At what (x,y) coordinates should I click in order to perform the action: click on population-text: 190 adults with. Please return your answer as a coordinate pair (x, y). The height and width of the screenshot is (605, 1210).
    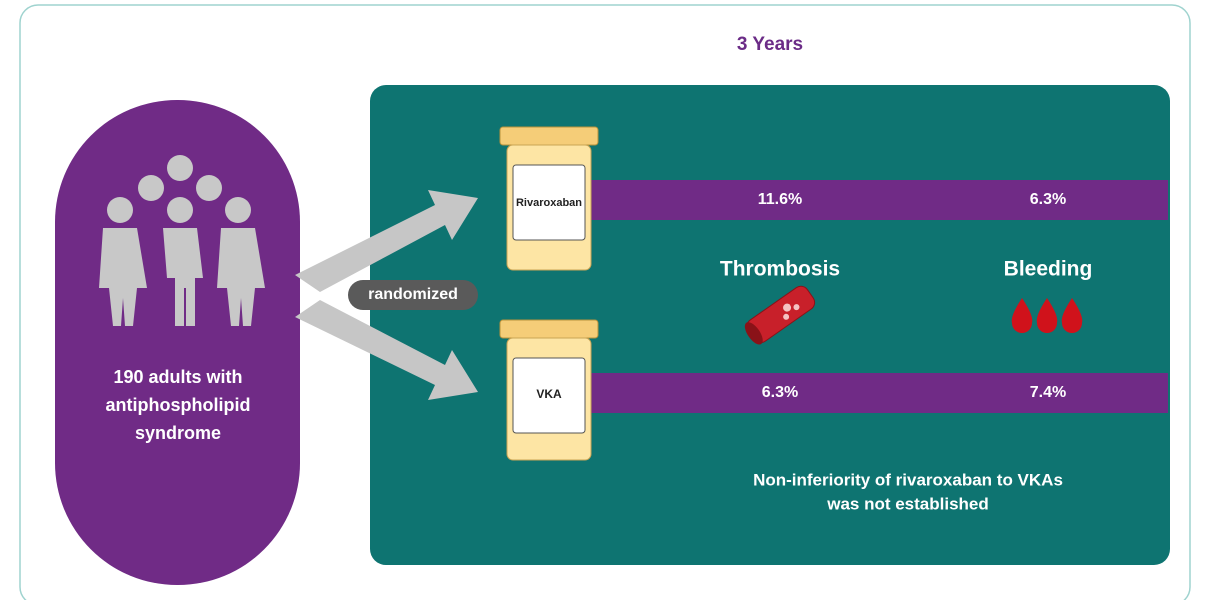
    Looking at the image, I should click on (177, 377).